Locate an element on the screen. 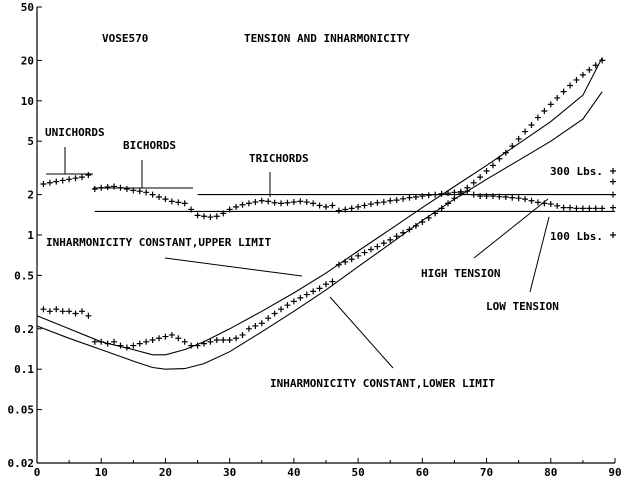 The width and height of the screenshot is (640, 480). x-tick-label: 60 is located at coordinates (422, 472).